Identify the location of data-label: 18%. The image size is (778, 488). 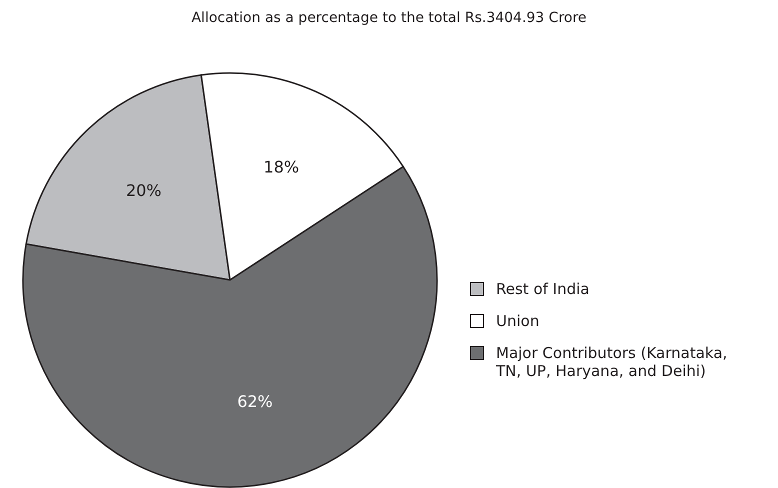
(282, 166).